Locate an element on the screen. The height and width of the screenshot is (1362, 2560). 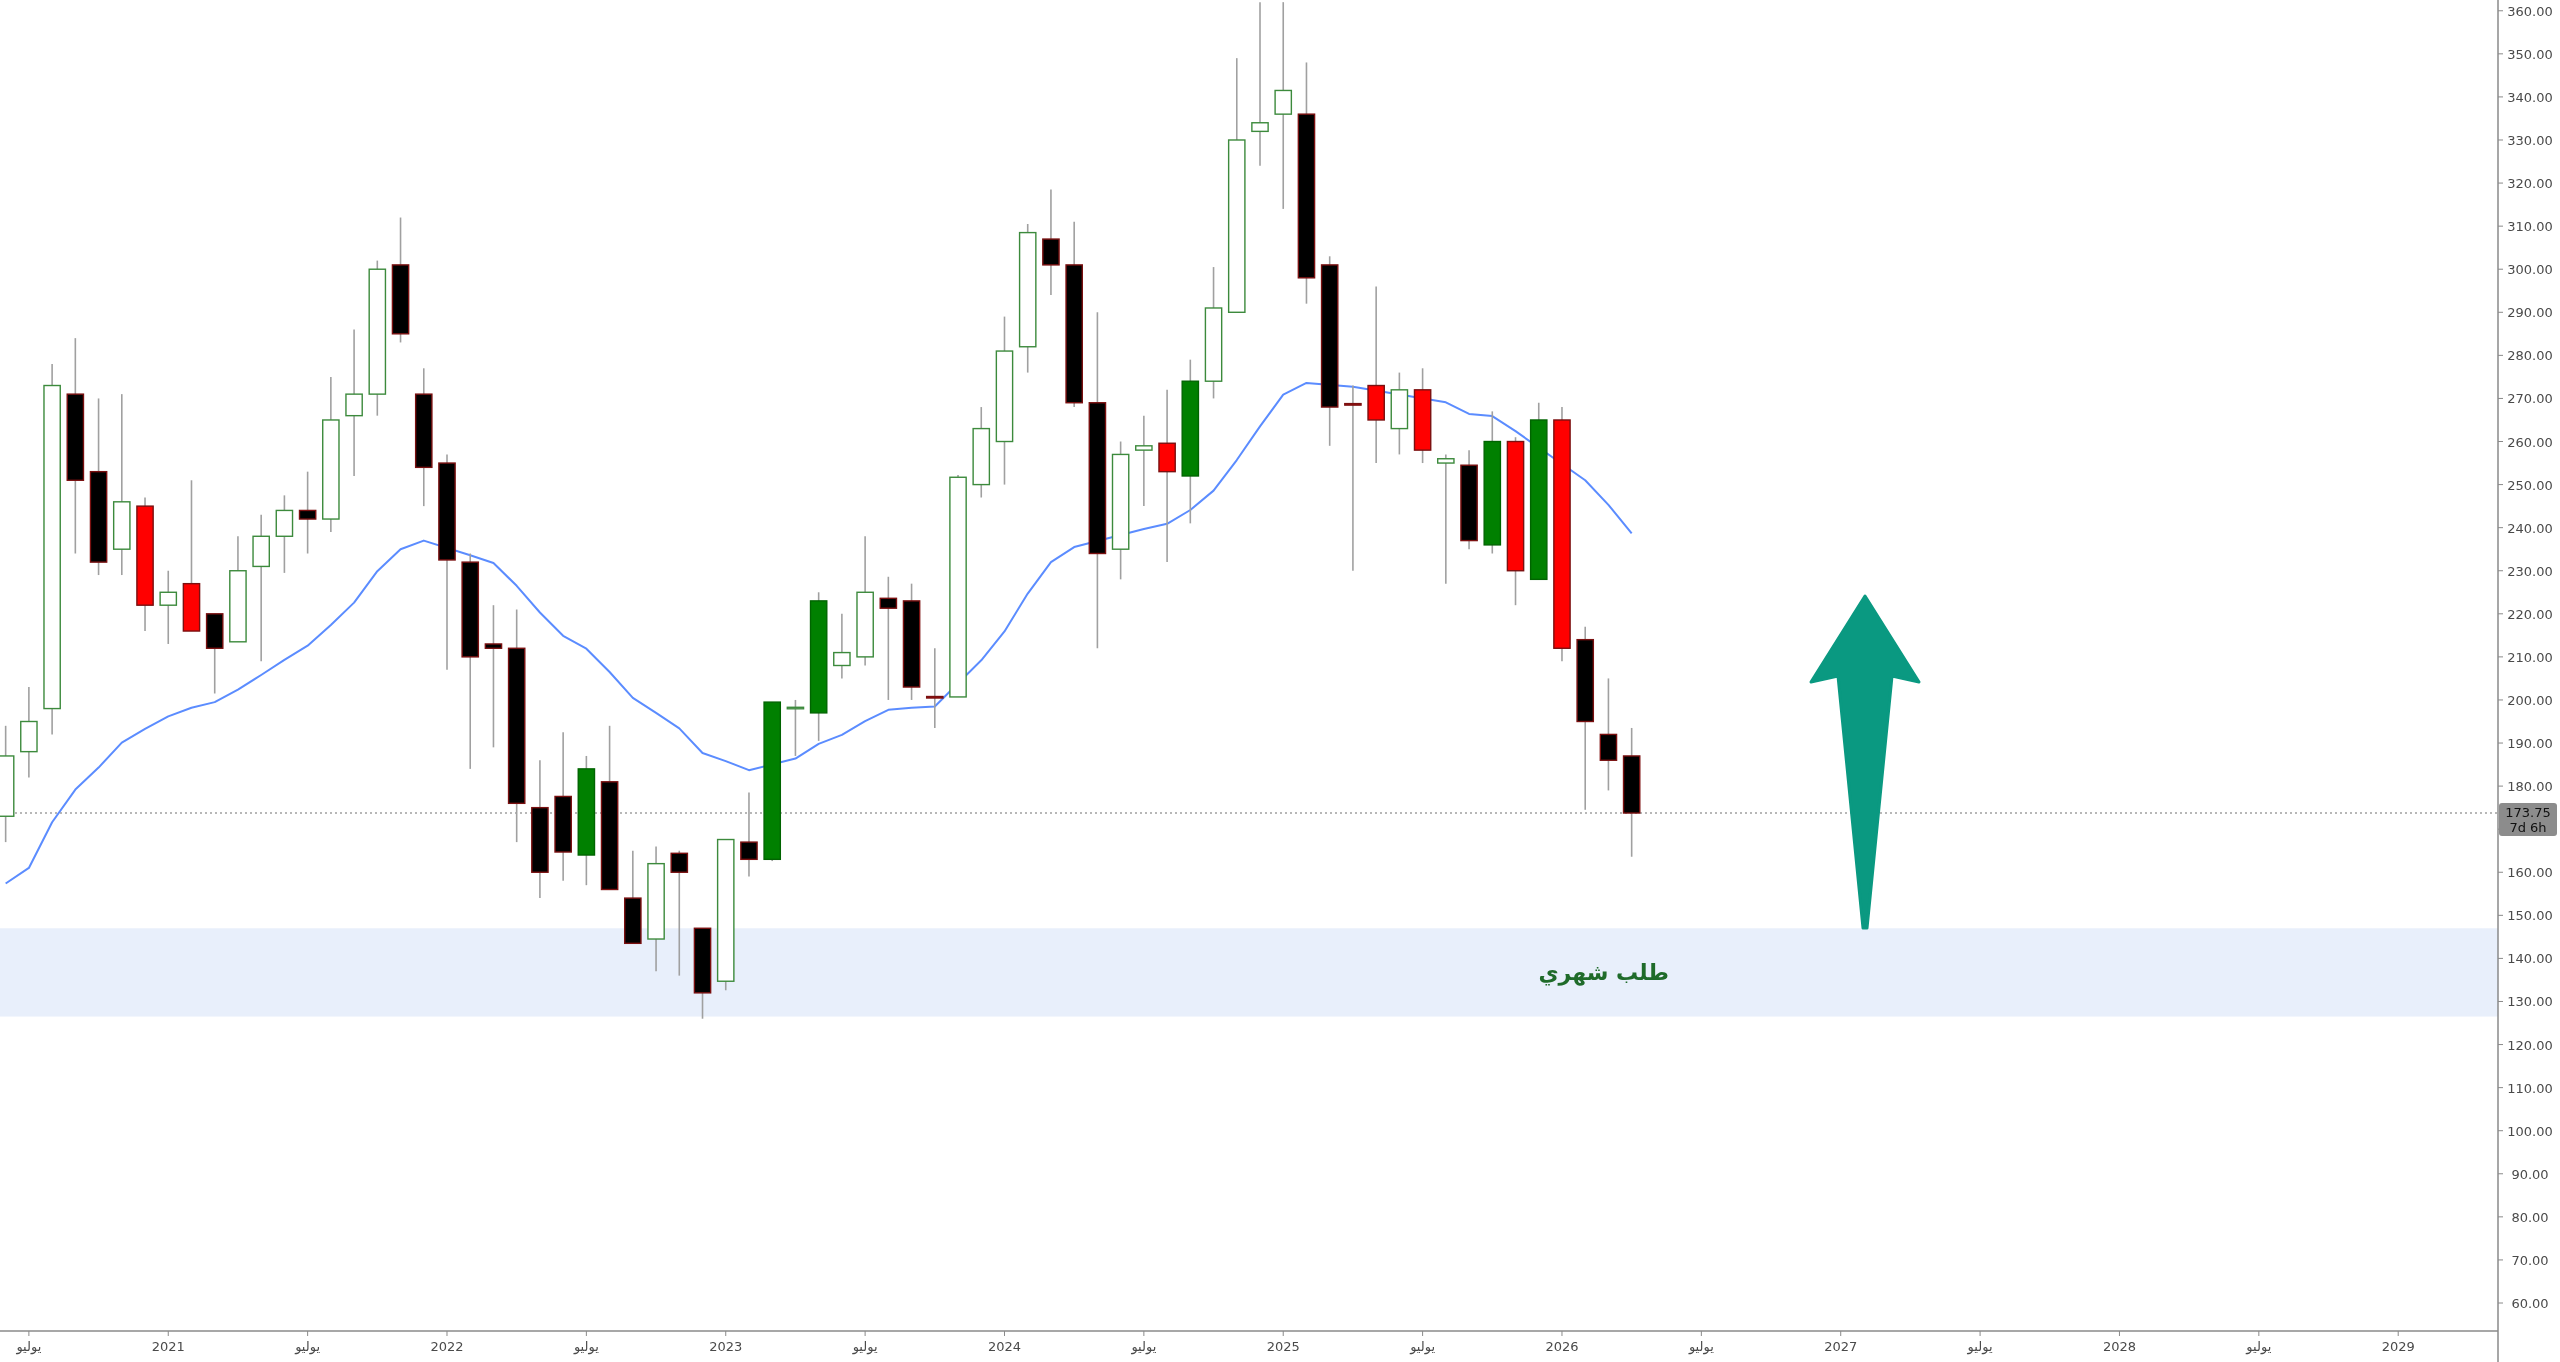
y-tick-label: 160.00 is located at coordinates (2530, 873).